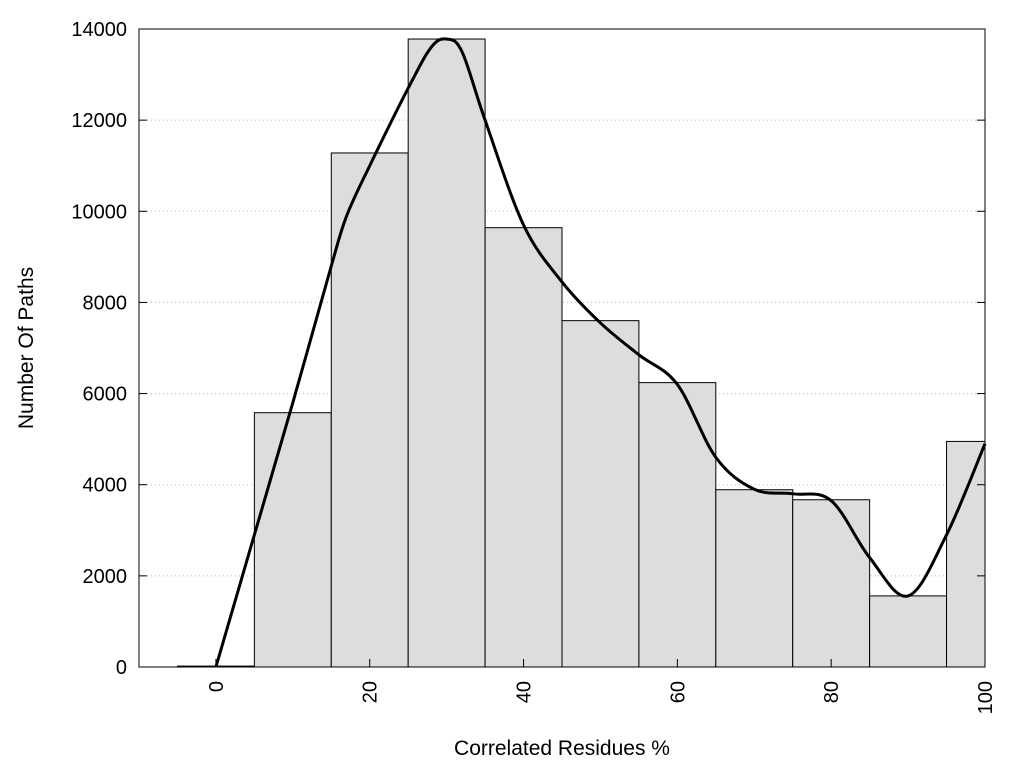  What do you see at coordinates (105, 577) in the screenshot?
I see `y-tick-label: 2000` at bounding box center [105, 577].